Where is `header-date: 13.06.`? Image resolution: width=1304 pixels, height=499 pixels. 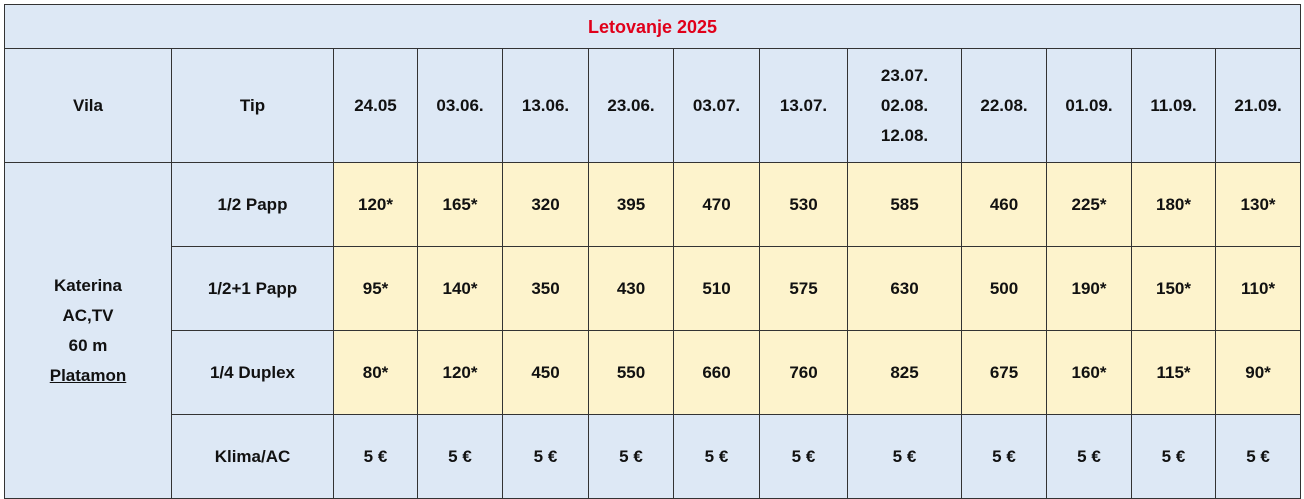
header-date: 13.06. is located at coordinates (545, 105).